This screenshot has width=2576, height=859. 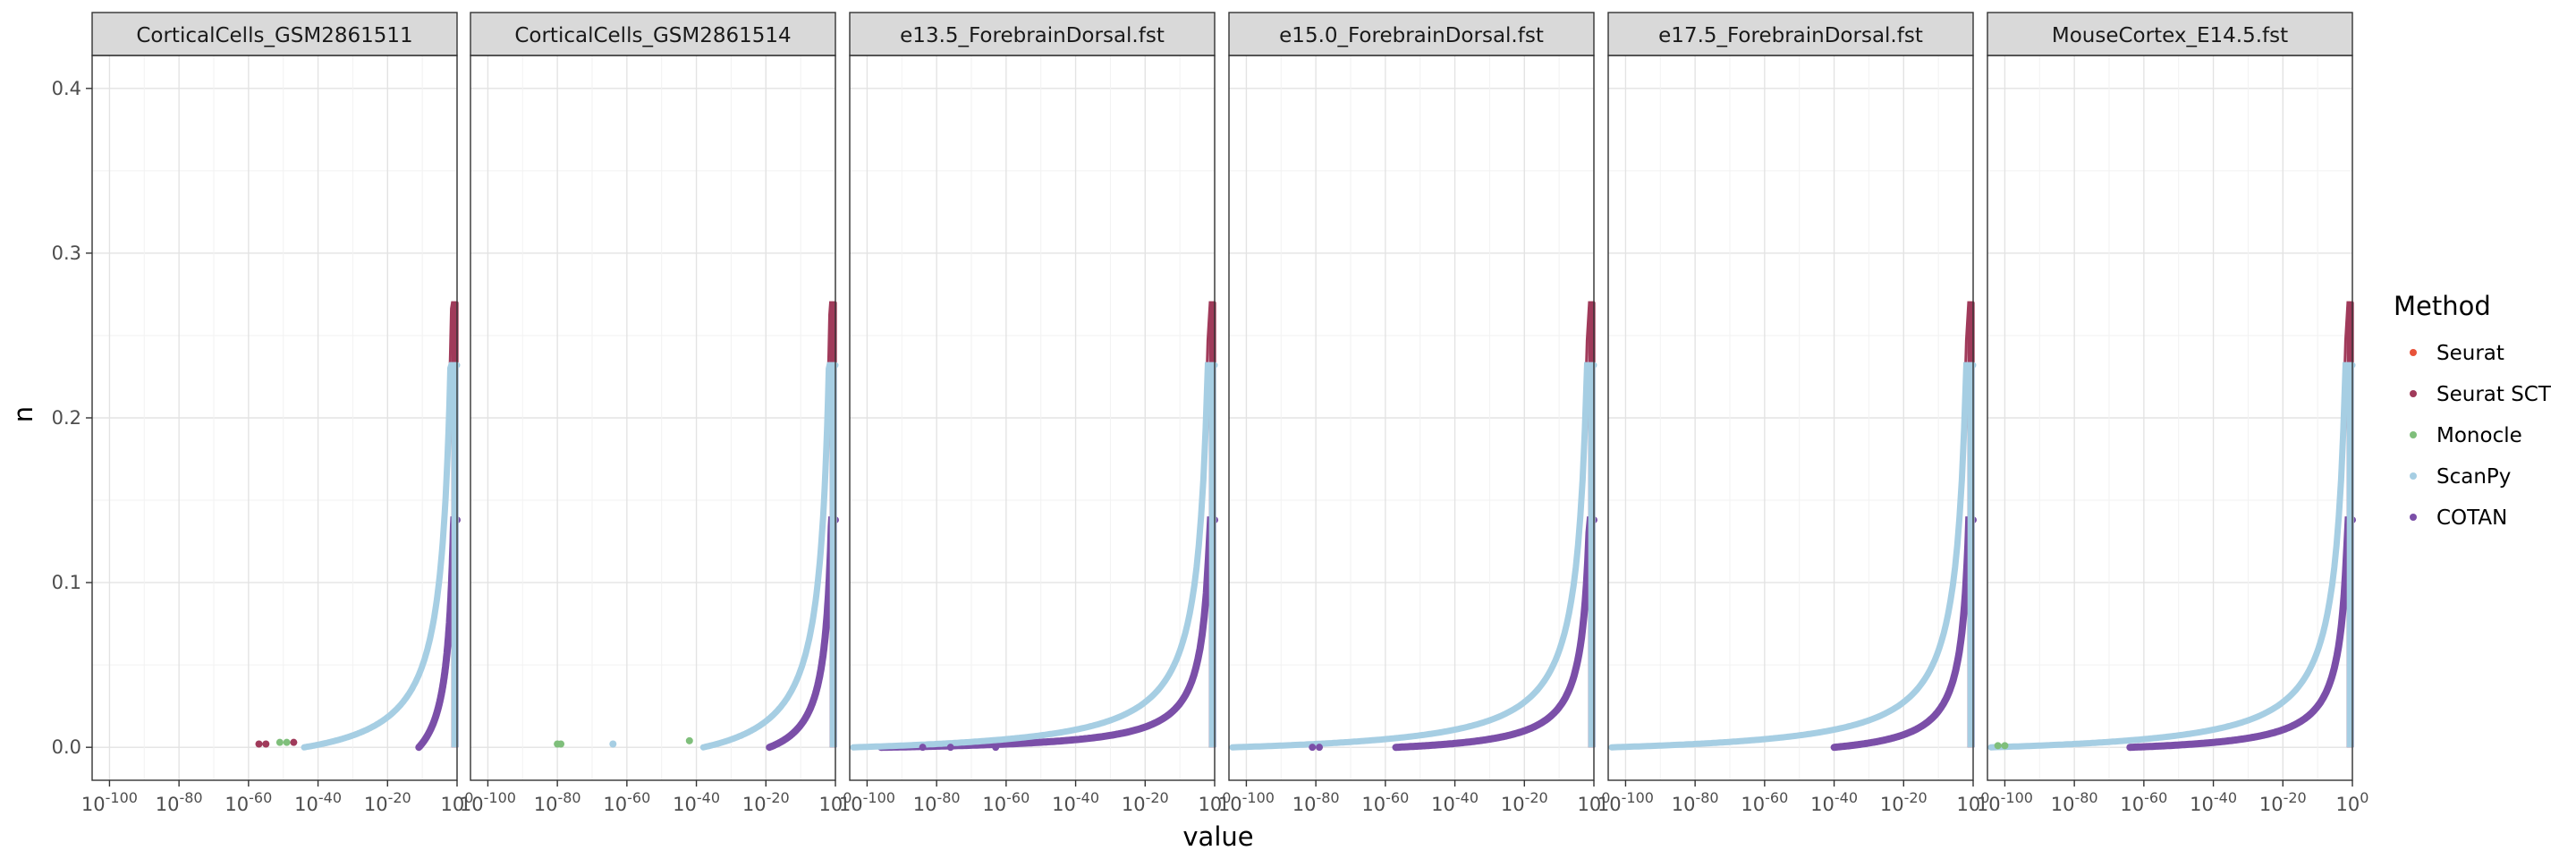 I want to click on facet-title: e13.5_ForebrainDorsal.fst, so click(x=1032, y=35).